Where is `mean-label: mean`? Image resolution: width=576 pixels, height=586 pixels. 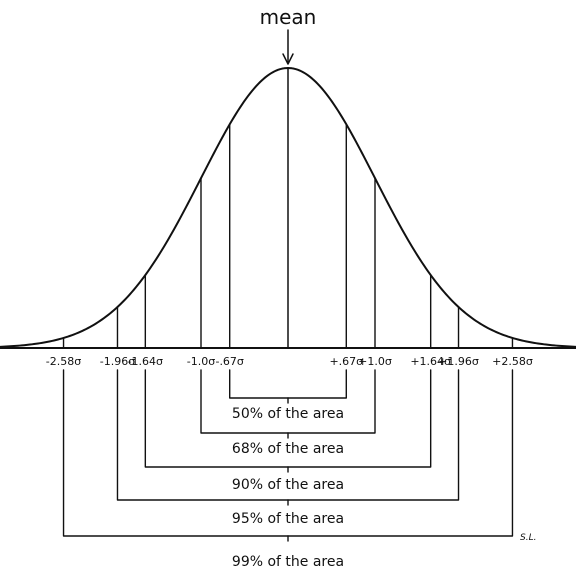
mean-label: mean is located at coordinates (288, 17).